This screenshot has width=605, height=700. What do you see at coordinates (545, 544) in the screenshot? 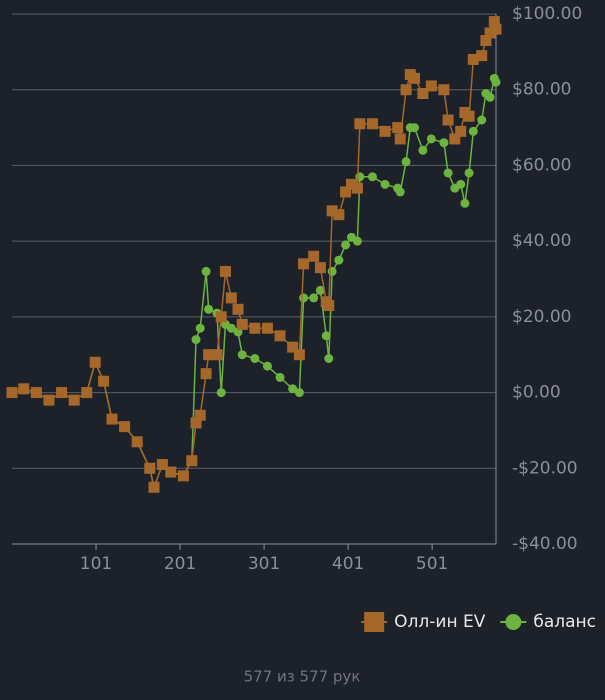
I see `y-tick-label: -$40.00` at bounding box center [545, 544].